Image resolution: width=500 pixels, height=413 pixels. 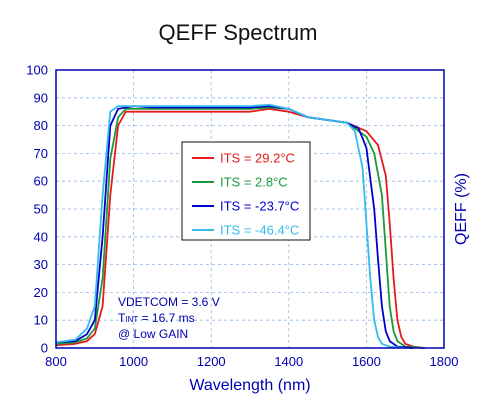 I want to click on annotation-tint-sub: INT, so click(x=131, y=319).